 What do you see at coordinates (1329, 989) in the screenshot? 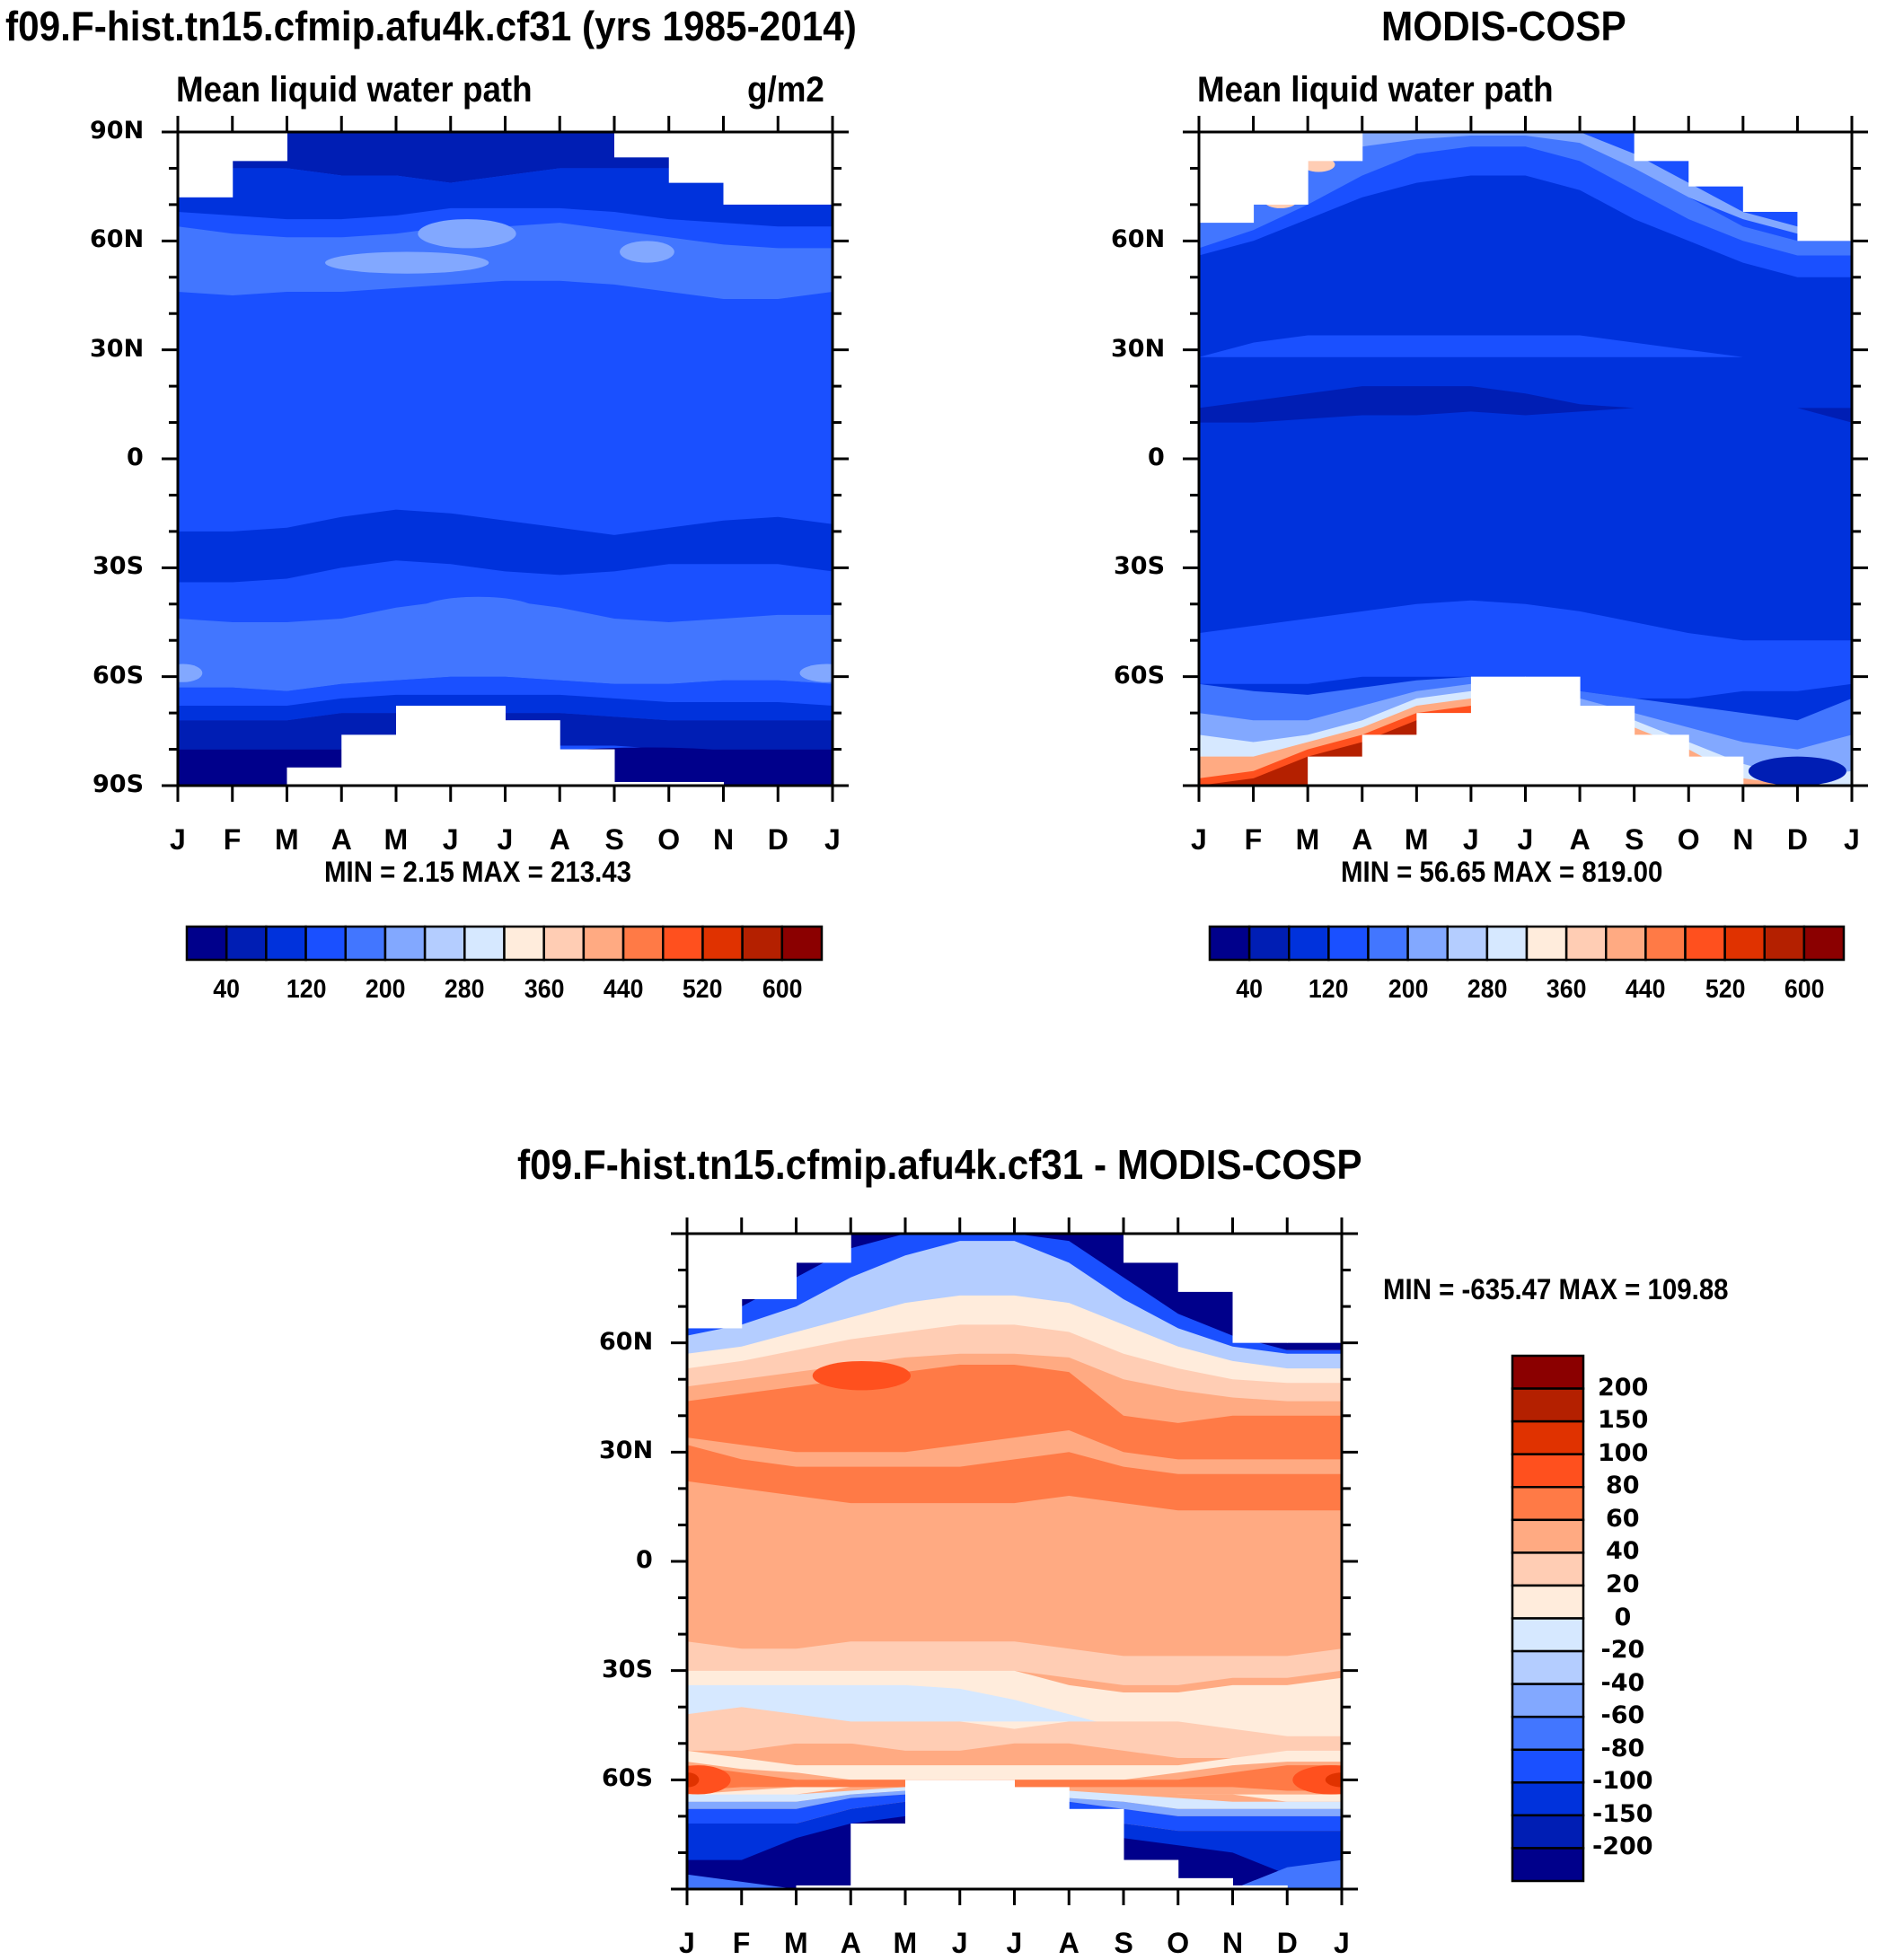
I see `colorbar-tick-label: 120` at bounding box center [1329, 989].